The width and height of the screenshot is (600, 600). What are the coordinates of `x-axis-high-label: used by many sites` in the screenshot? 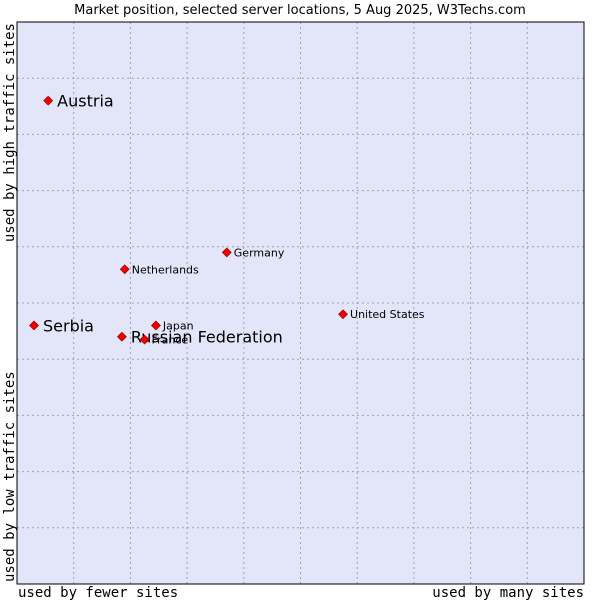 It's located at (508, 592).